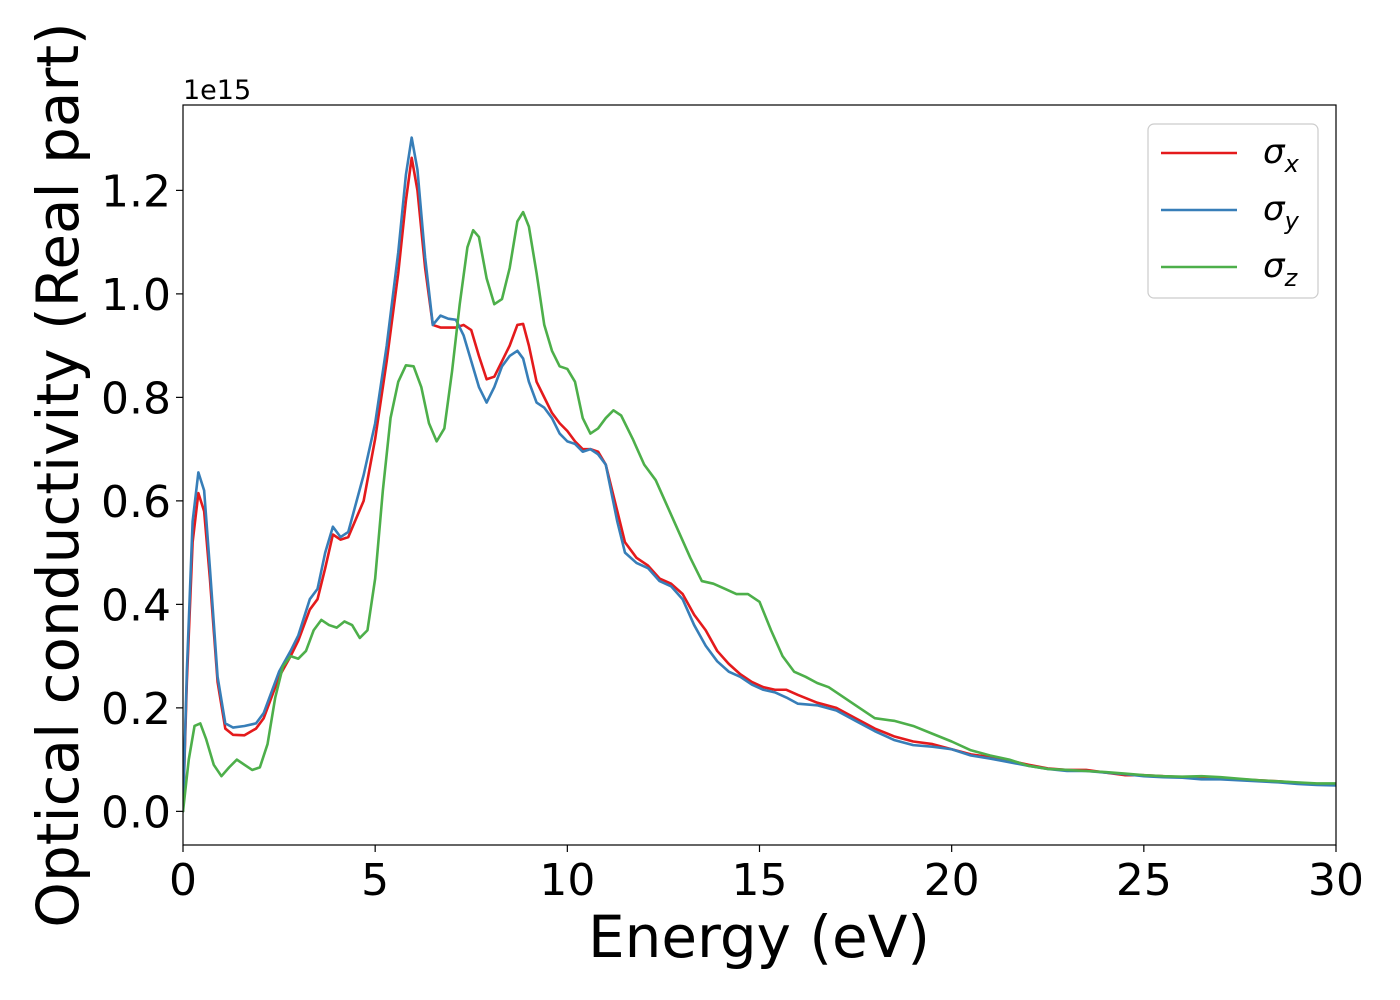 The image size is (1400, 1000). Describe the element at coordinates (1281, 212) in the screenshot. I see `legend-label-y: σy` at that location.